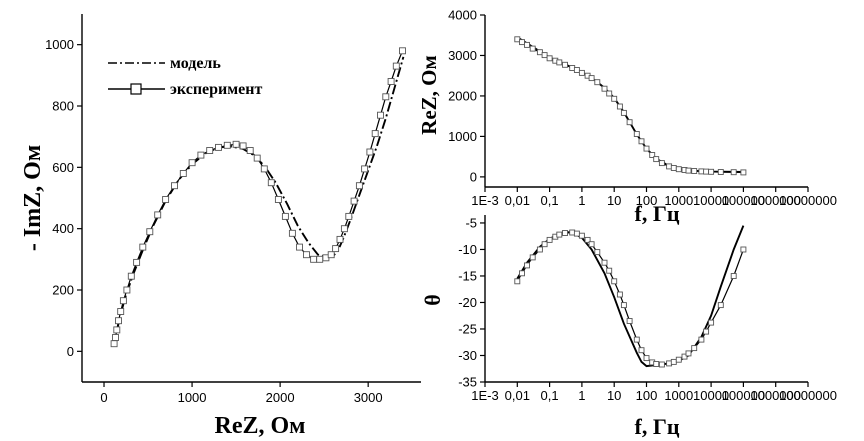 This screenshot has width=864, height=441. What do you see at coordinates (63, 106) in the screenshot?
I see `y-tick-label: 800` at bounding box center [63, 106].